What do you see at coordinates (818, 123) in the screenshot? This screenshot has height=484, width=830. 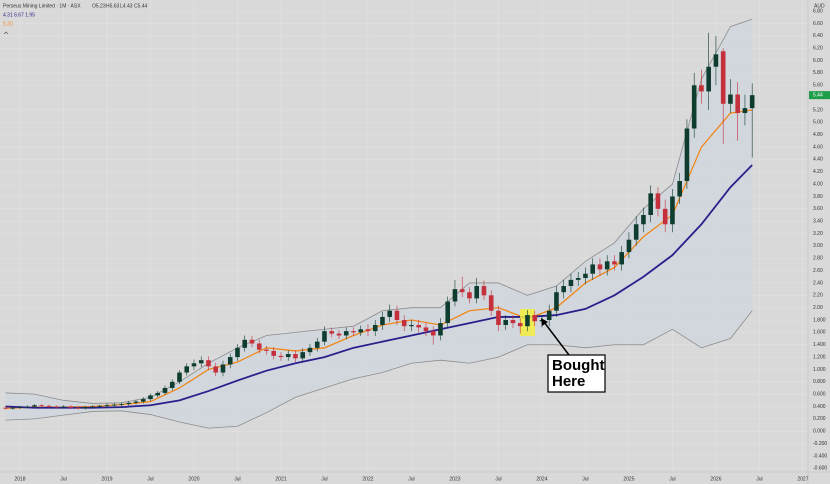 I see `y-tick-label: 5.00` at bounding box center [818, 123].